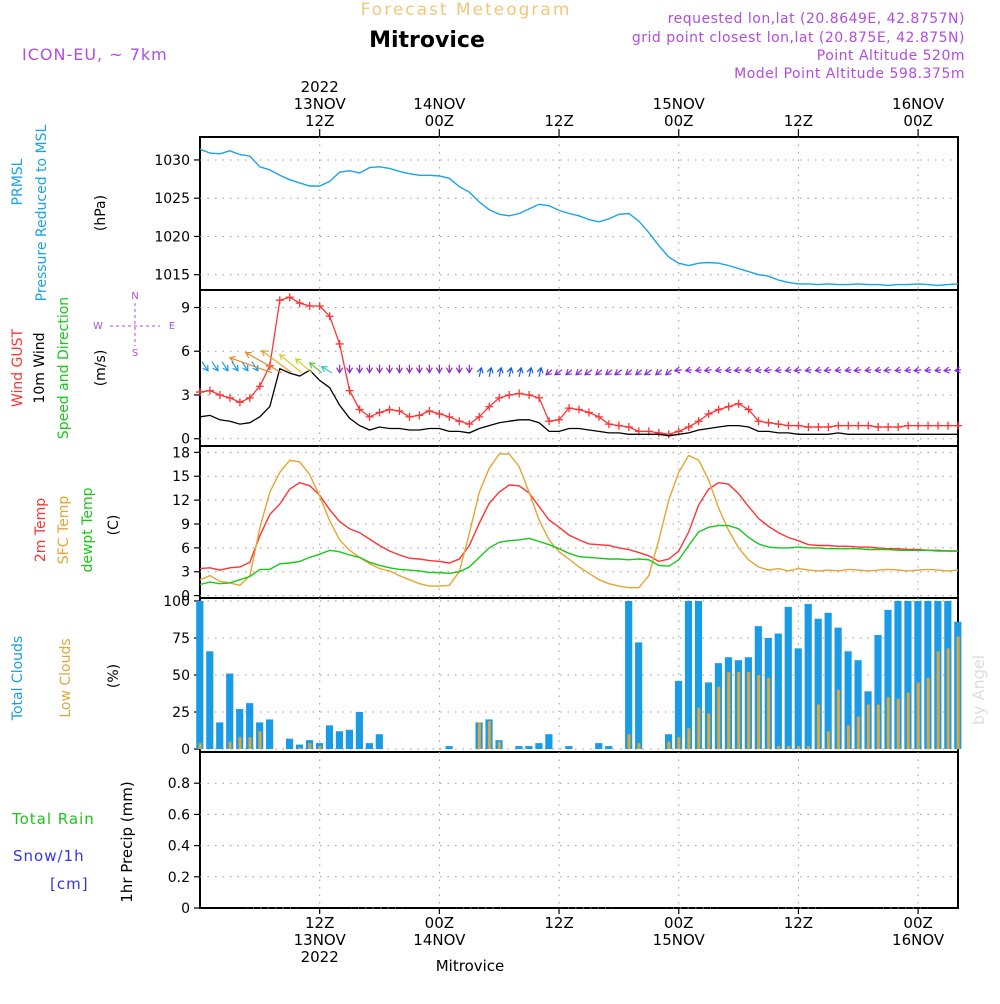 The height and width of the screenshot is (1004, 1000). What do you see at coordinates (18, 181) in the screenshot?
I see `pressure-label-1: PRMSL` at bounding box center [18, 181].